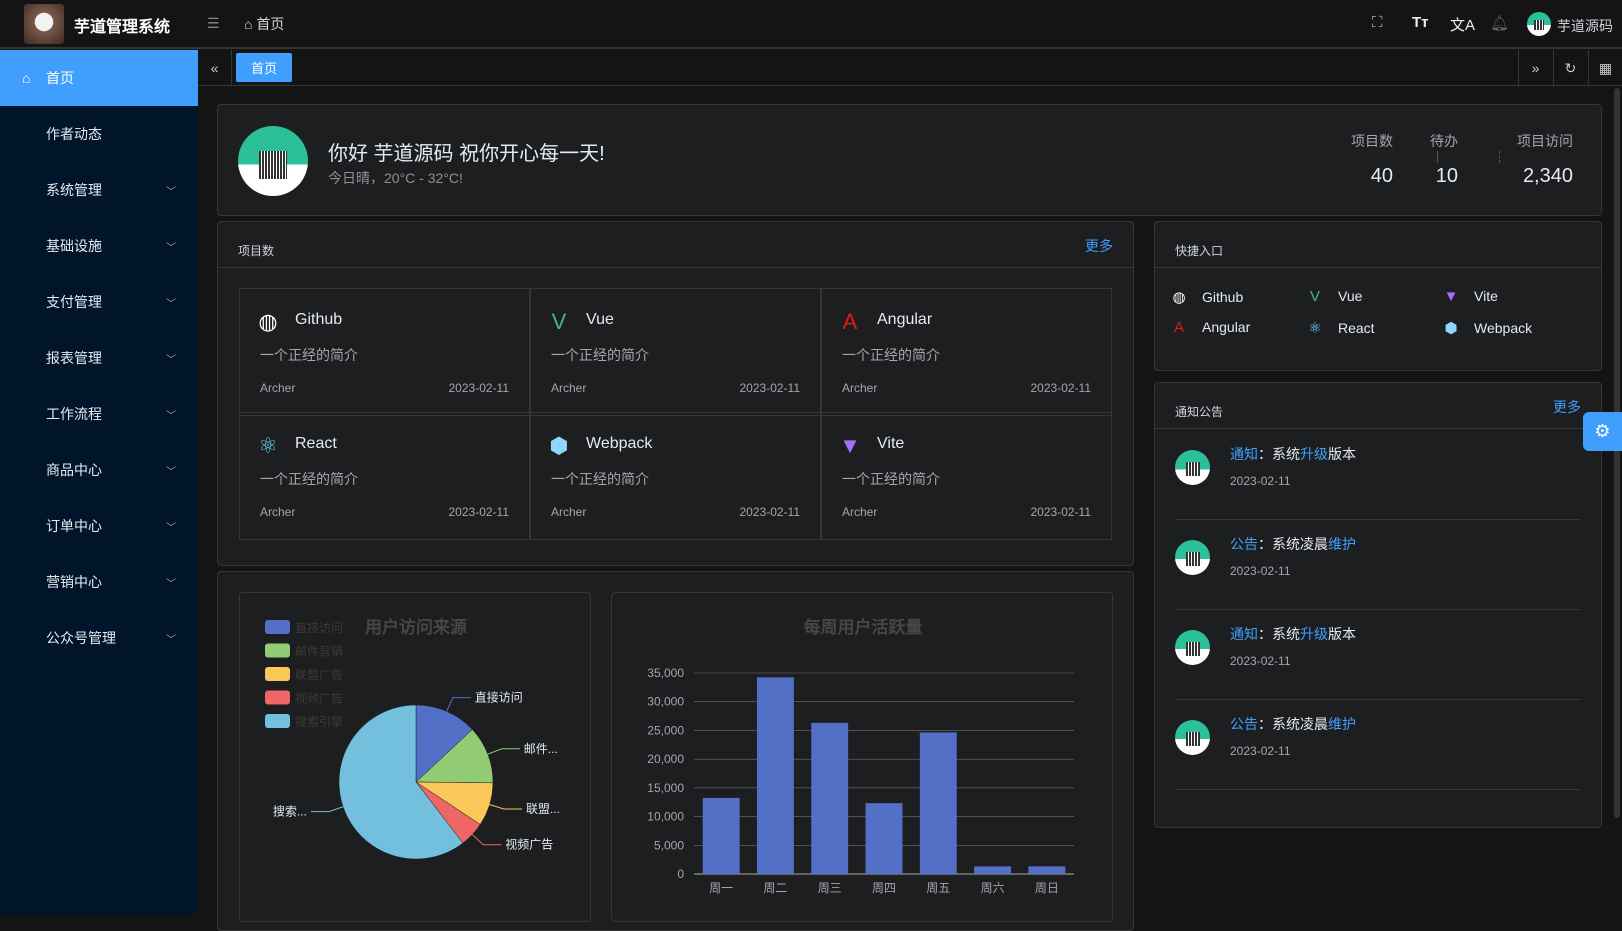 This screenshot has height=931, width=1622. I want to click on font-size-icon: Tт, so click(1420, 22).